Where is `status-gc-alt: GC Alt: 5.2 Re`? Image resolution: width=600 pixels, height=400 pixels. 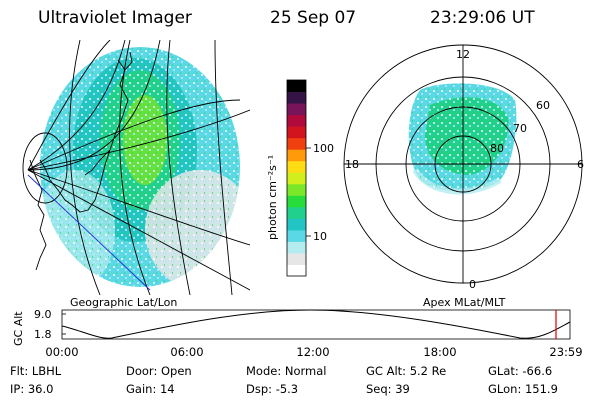 status-gc-alt: GC Alt: 5.2 Re is located at coordinates (406, 371).